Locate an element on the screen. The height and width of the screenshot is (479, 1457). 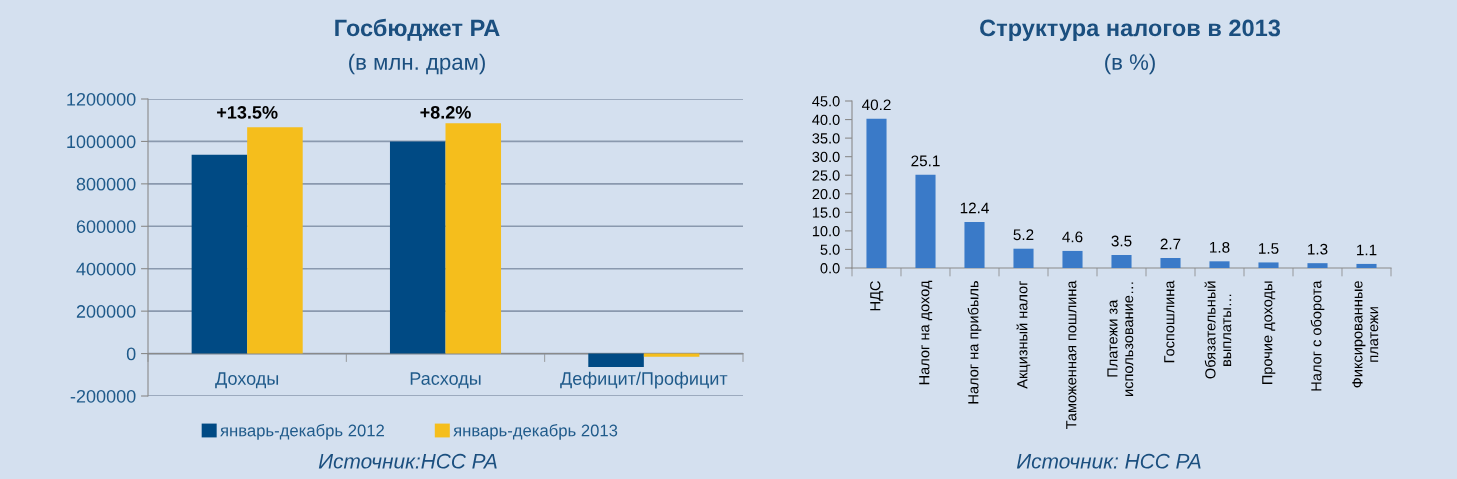
y-tick-label: 25.0 is located at coordinates (826, 175).